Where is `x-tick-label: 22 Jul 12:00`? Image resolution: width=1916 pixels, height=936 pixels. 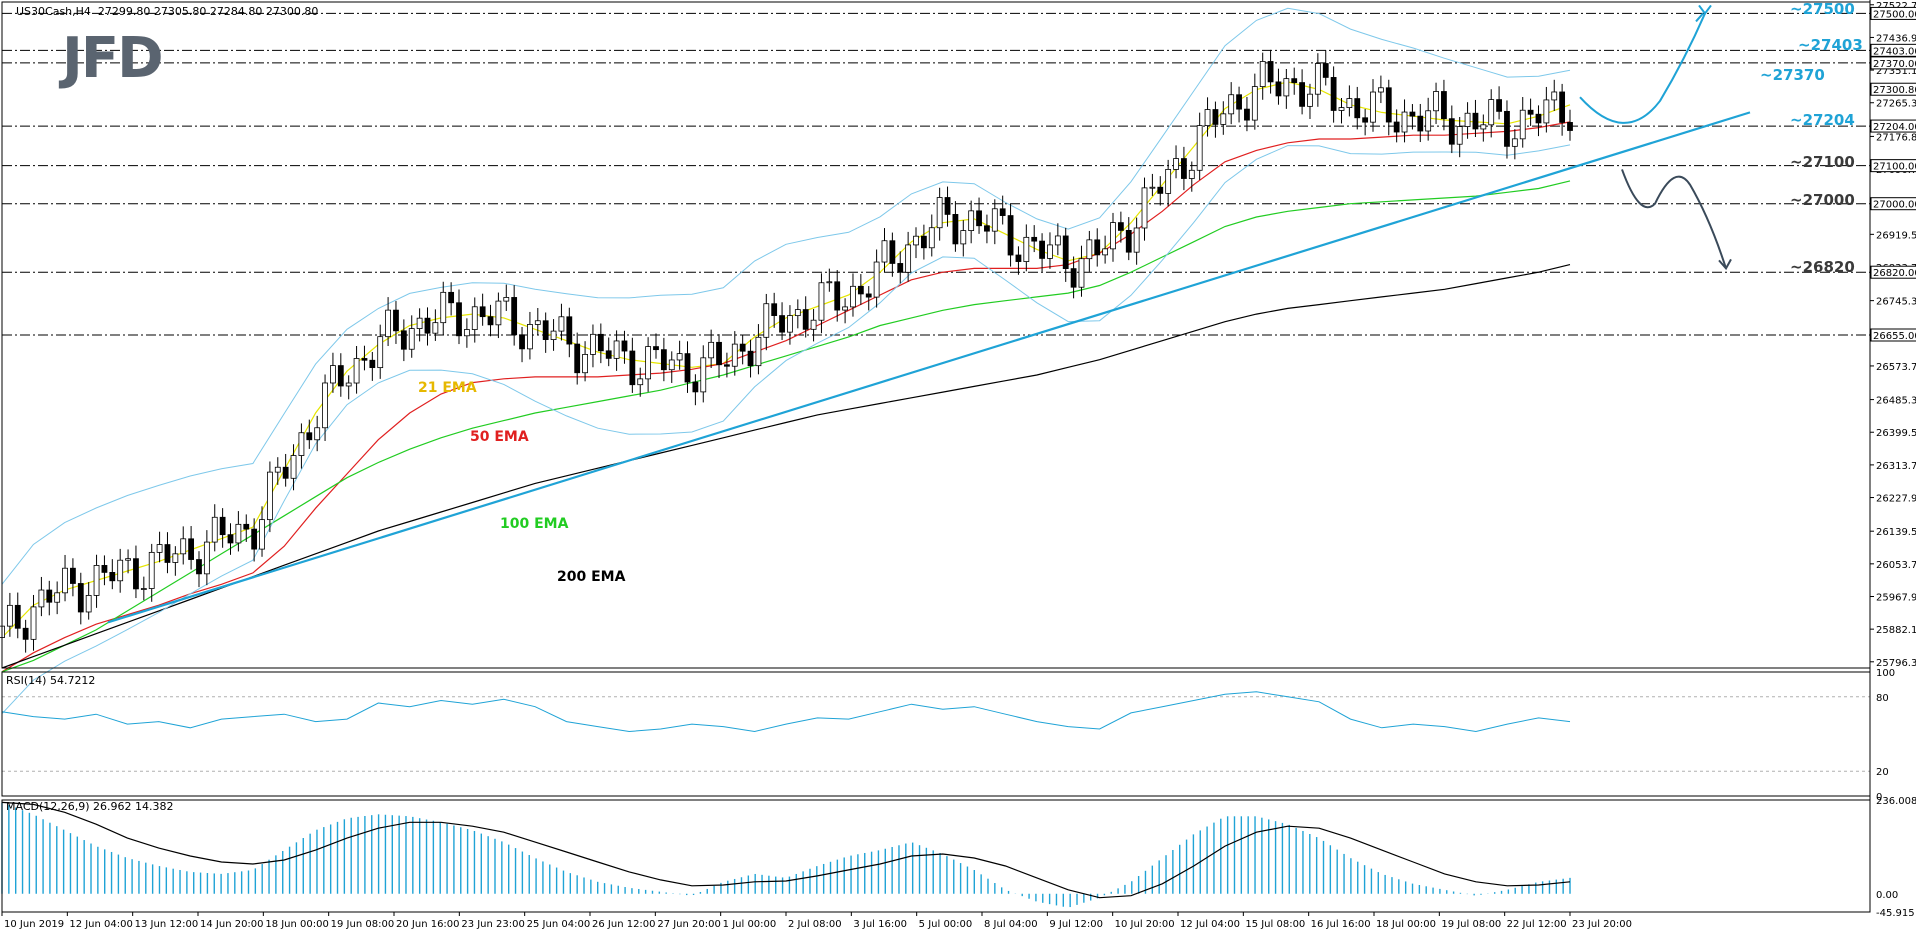
x-tick-label: 22 Jul 12:00 is located at coordinates (1537, 924).